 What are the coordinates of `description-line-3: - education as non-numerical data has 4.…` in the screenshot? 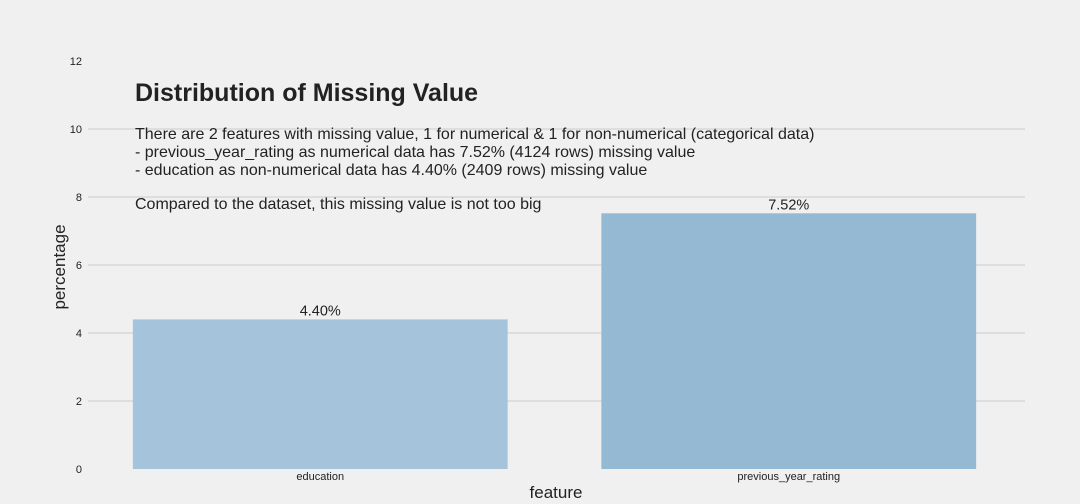 It's located at (391, 170).